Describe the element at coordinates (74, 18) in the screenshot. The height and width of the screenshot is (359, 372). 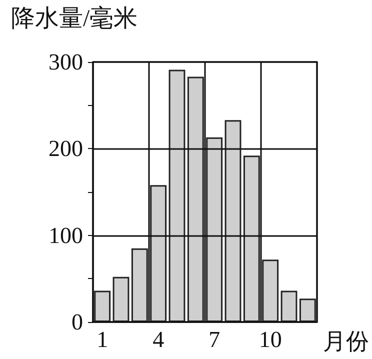
I see `y-axis-title: 降水量/毫米` at that location.